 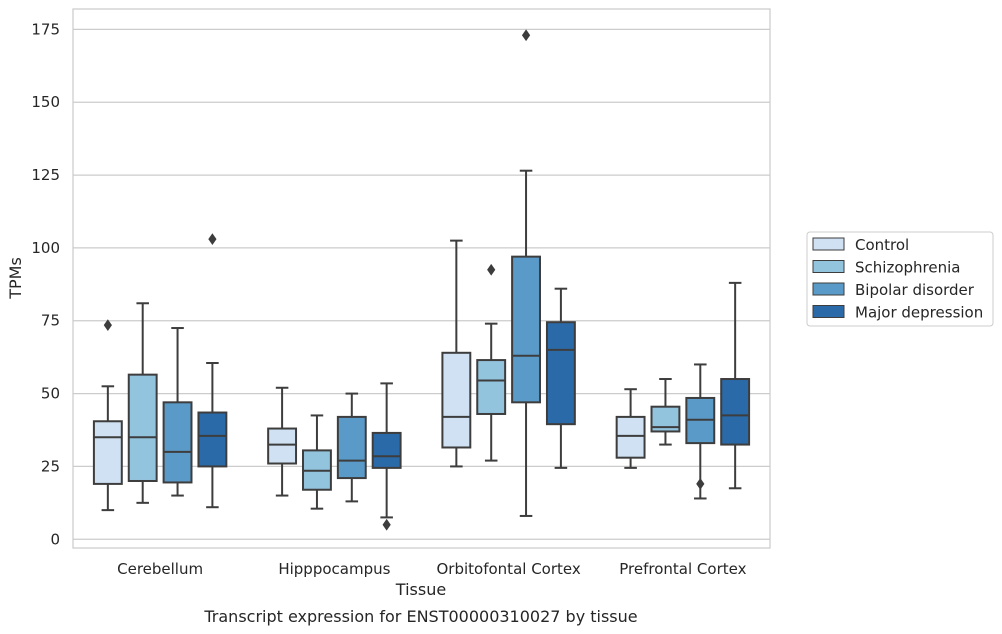 I want to click on legend-frame, so click(x=900, y=279).